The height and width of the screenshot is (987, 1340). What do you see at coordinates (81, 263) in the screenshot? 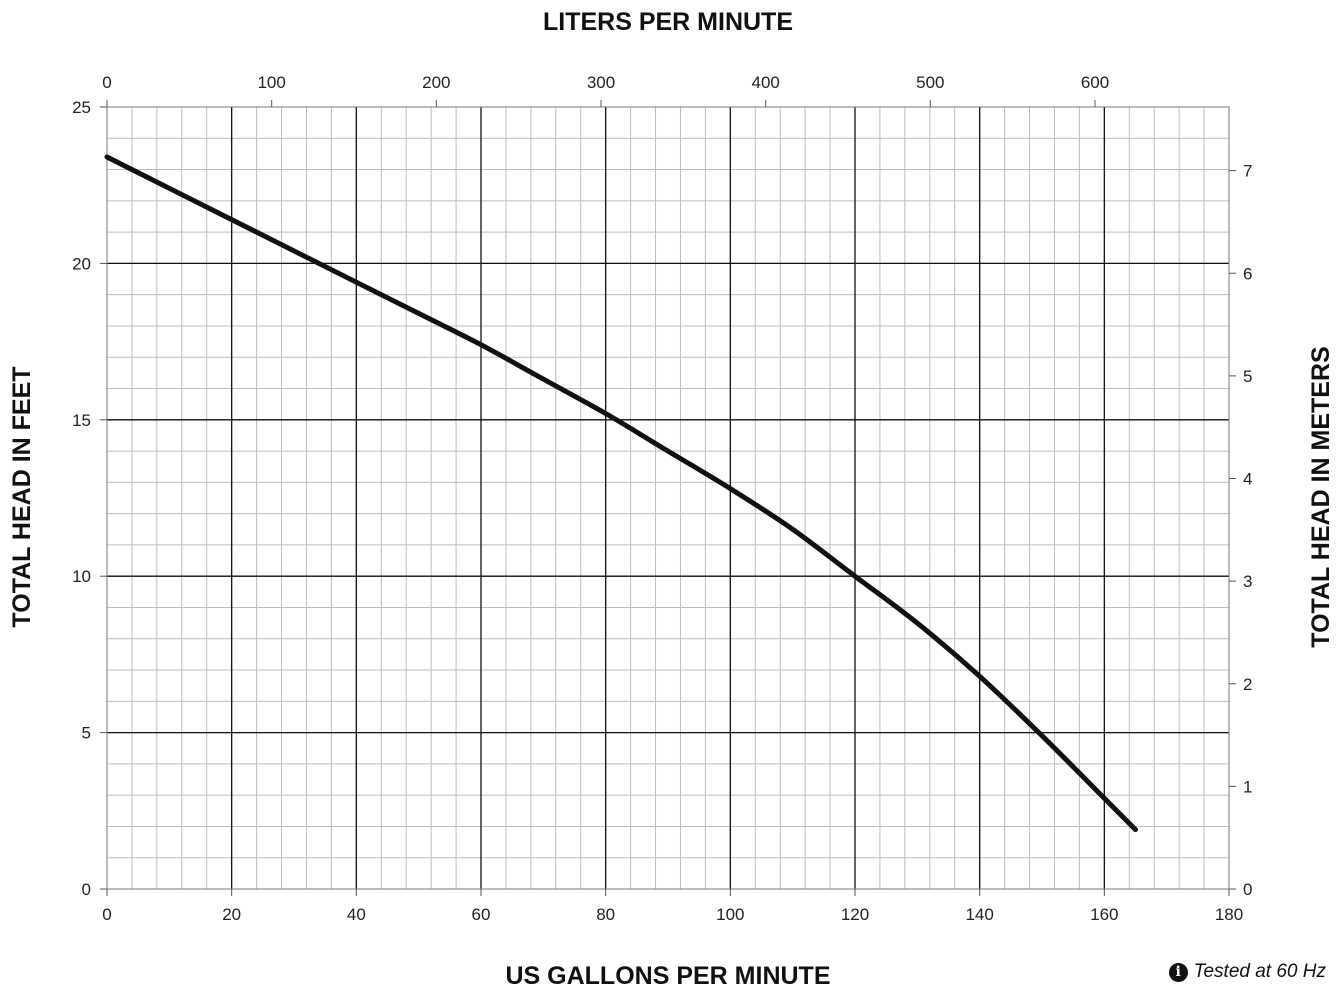
I see `y-tick-label: 20` at bounding box center [81, 263].